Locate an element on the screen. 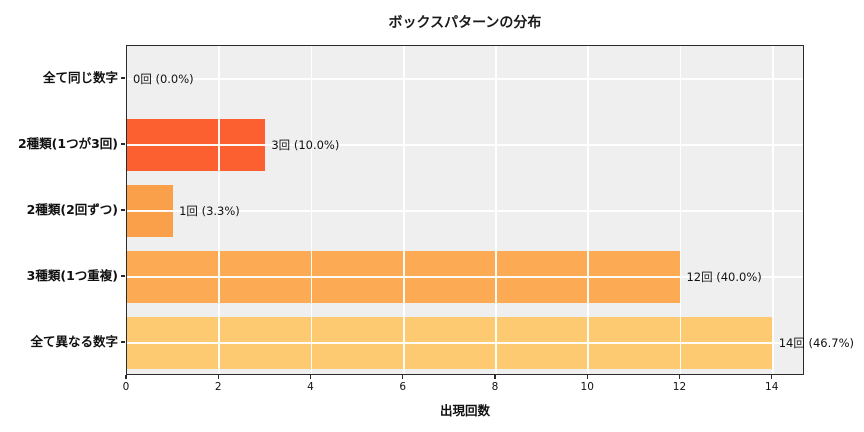 The image size is (864, 432). x-tick-label: 4 is located at coordinates (310, 387).